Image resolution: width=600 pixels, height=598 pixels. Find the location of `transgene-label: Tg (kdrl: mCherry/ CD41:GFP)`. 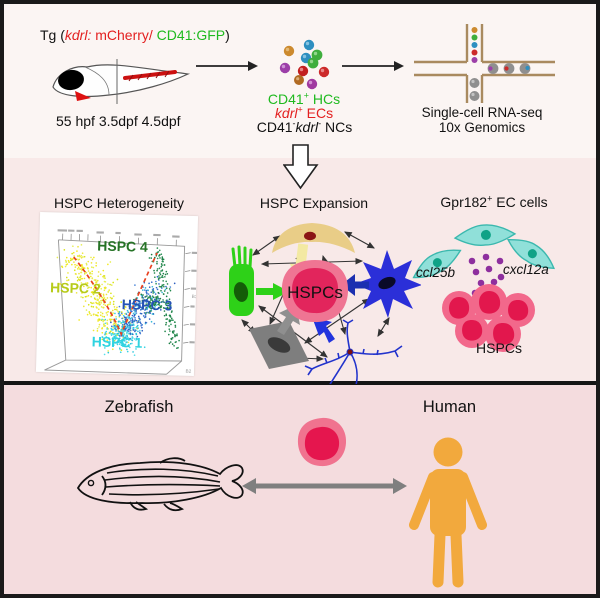

transgene-label: Tg (kdrl: mCherry/ CD41:GFP) is located at coordinates (135, 35).